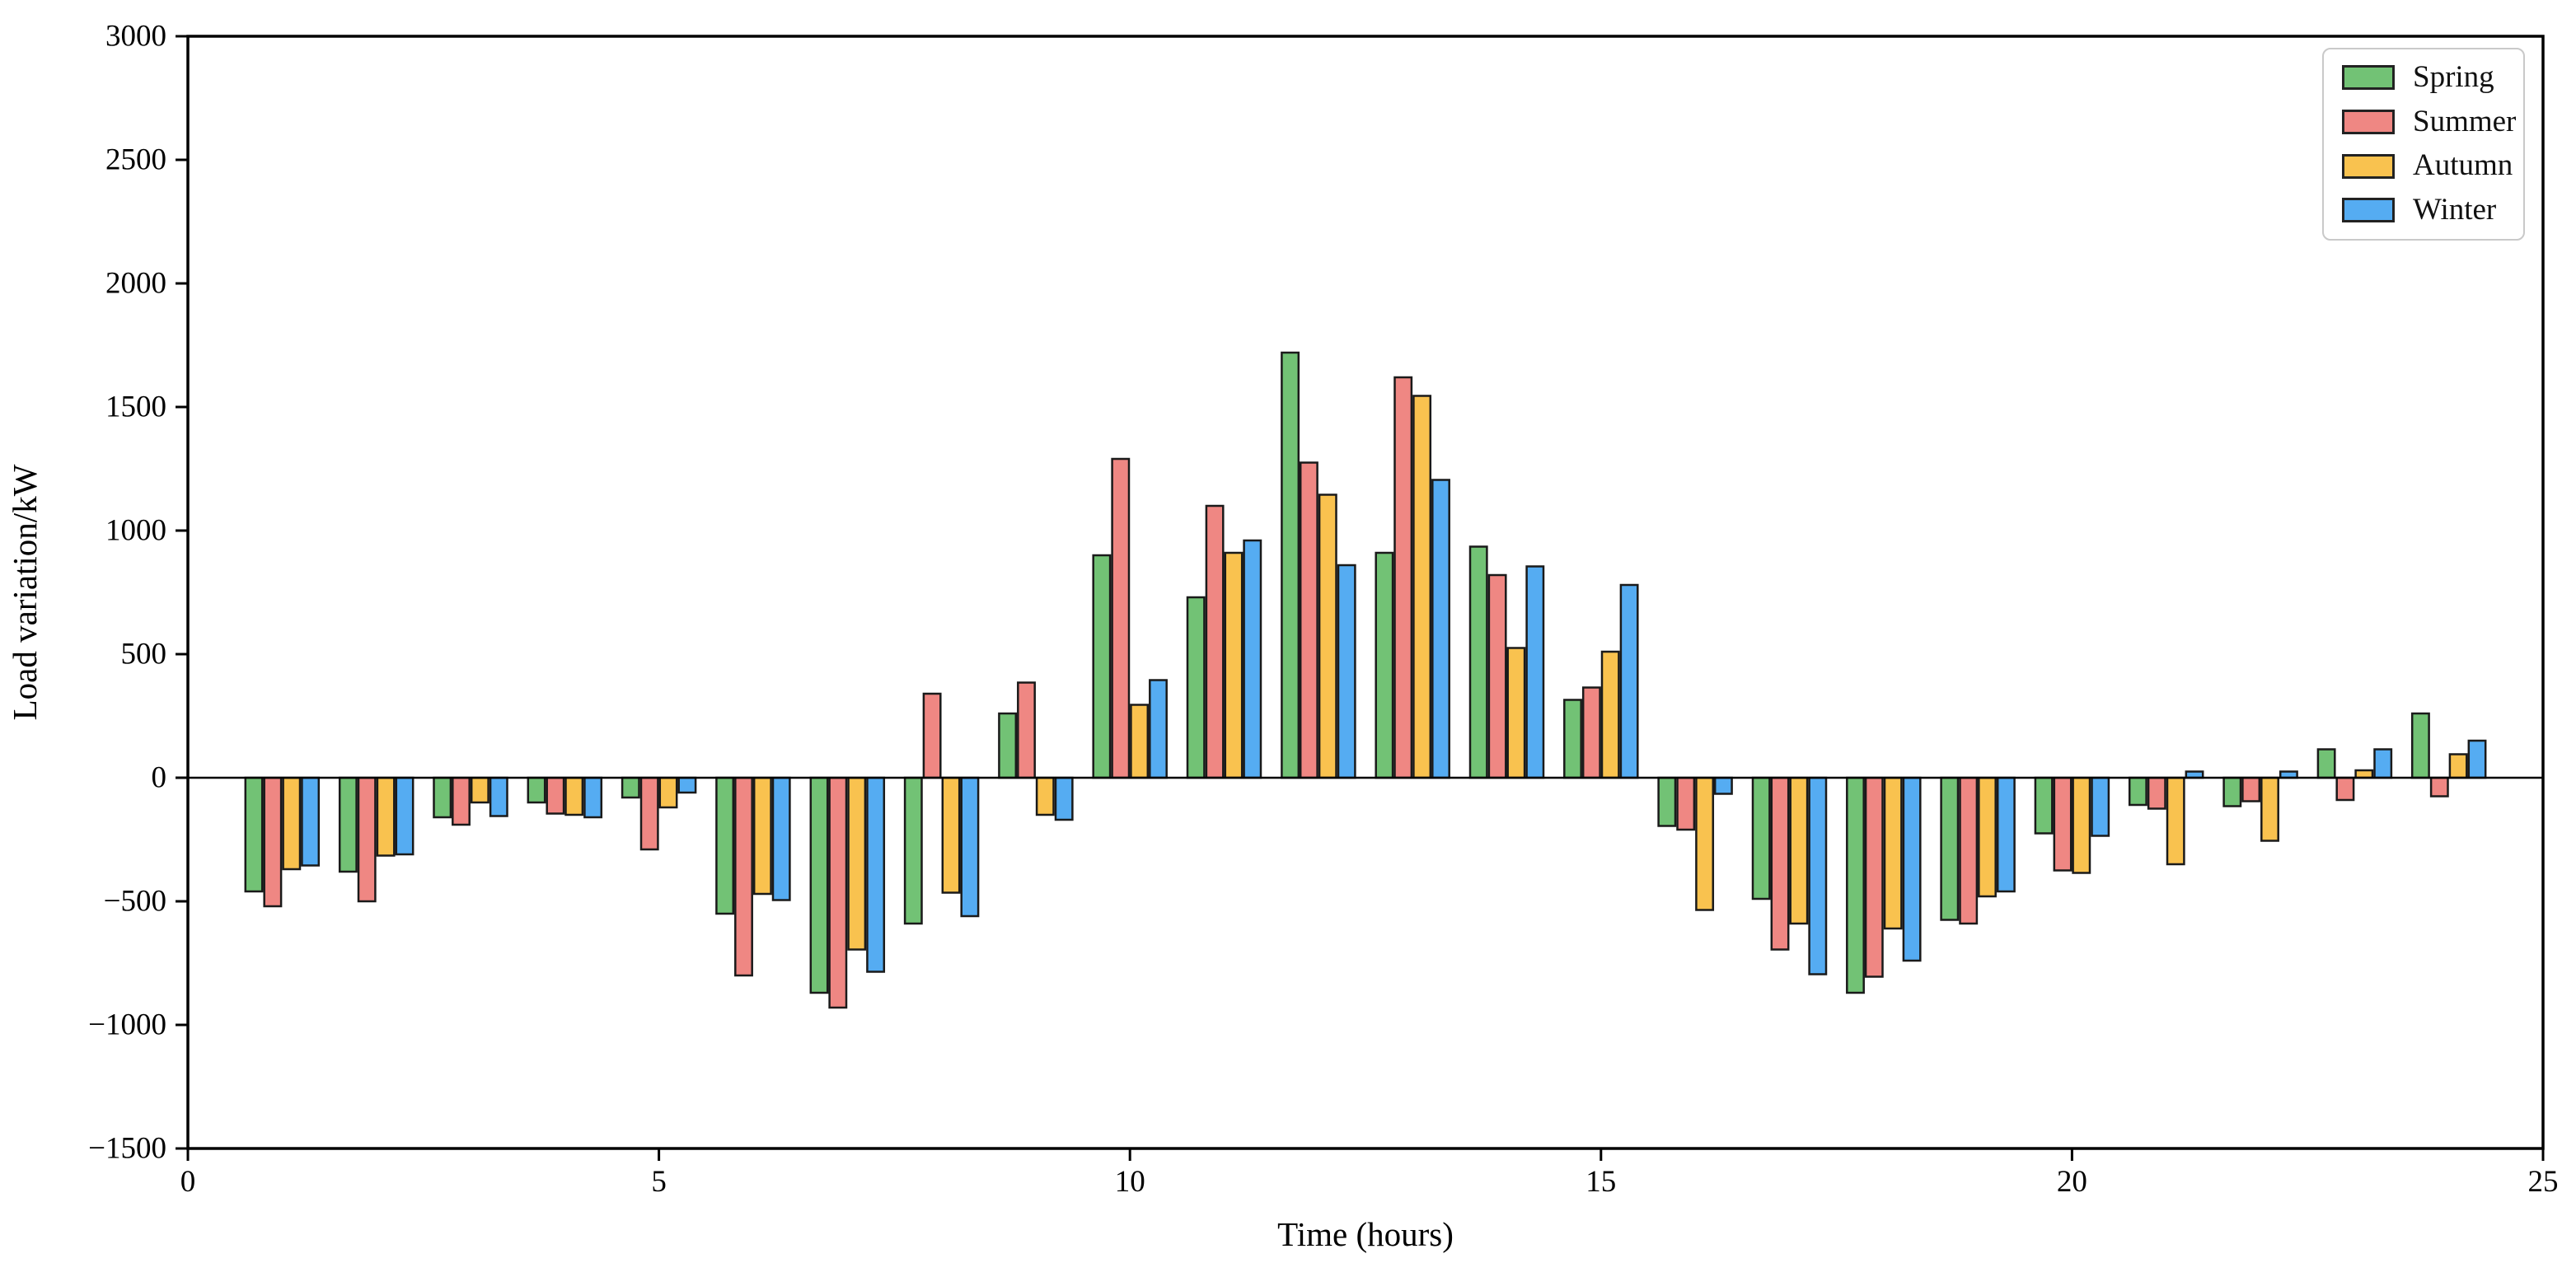 This screenshot has width=2576, height=1277. What do you see at coordinates (2368, 78) in the screenshot?
I see `spring-swatch-icon` at bounding box center [2368, 78].